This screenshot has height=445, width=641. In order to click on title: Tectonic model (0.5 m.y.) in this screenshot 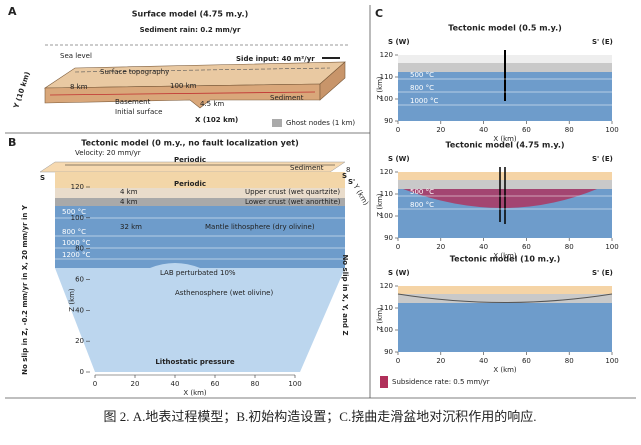, I will do `click(505, 28)`.